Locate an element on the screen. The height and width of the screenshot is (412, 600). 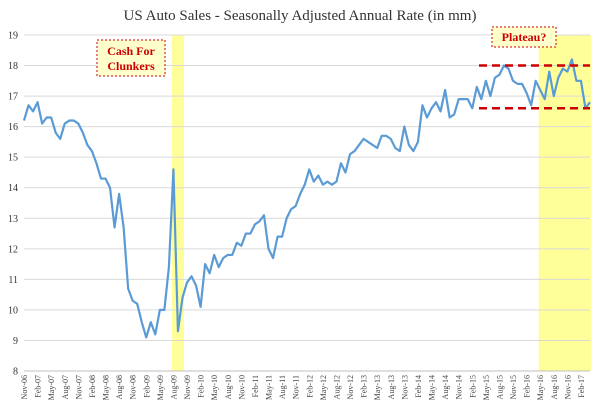
x-tick-label: May-13 is located at coordinates (377, 387).